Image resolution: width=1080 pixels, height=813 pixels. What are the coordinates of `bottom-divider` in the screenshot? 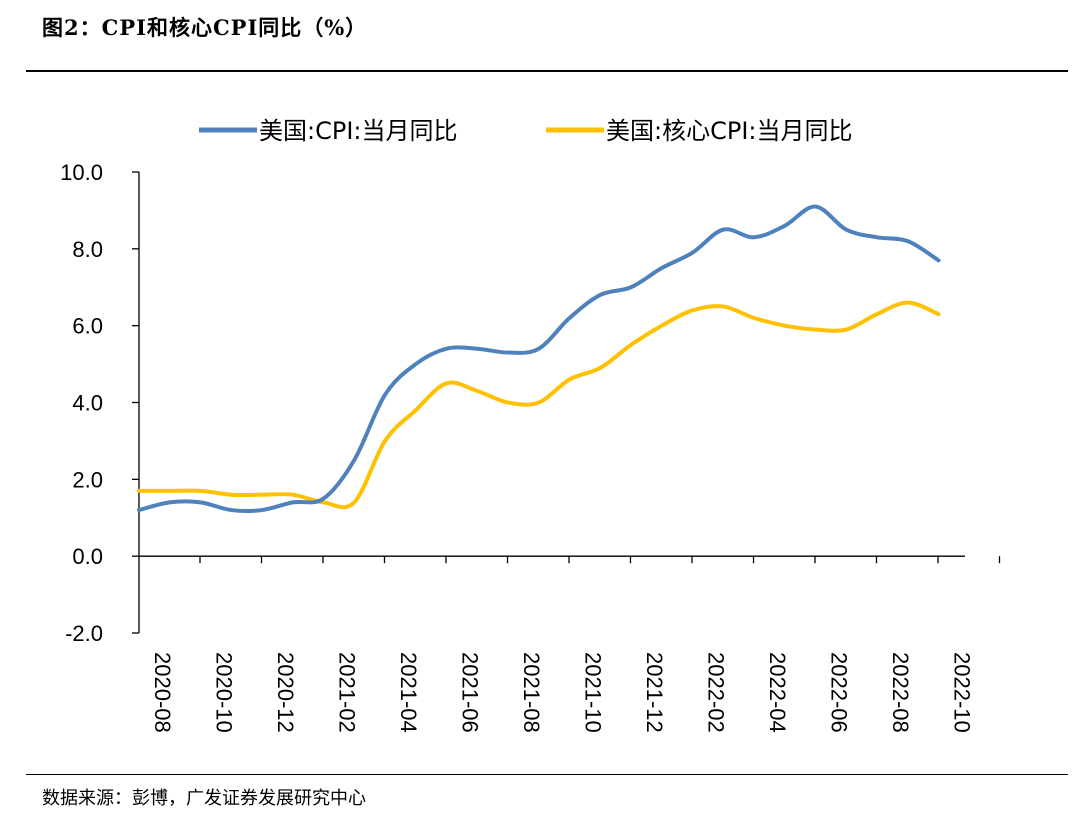 It's located at (547, 774).